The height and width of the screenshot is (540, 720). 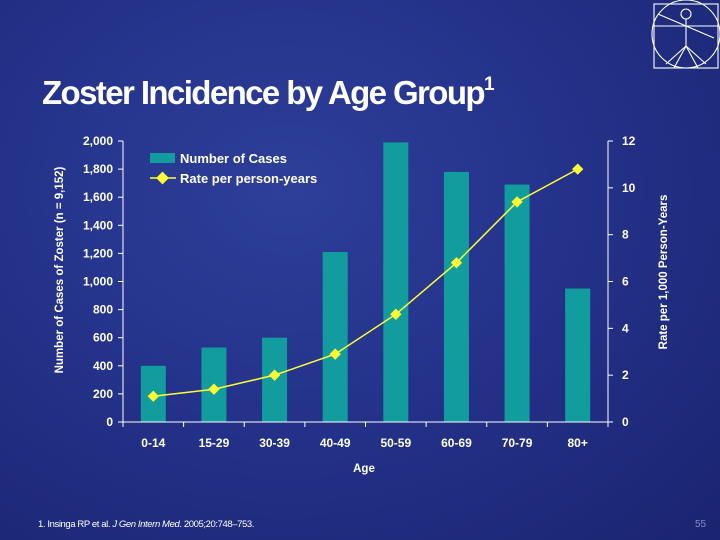 What do you see at coordinates (153, 443) in the screenshot?
I see `x-tick-label: 0-14` at bounding box center [153, 443].